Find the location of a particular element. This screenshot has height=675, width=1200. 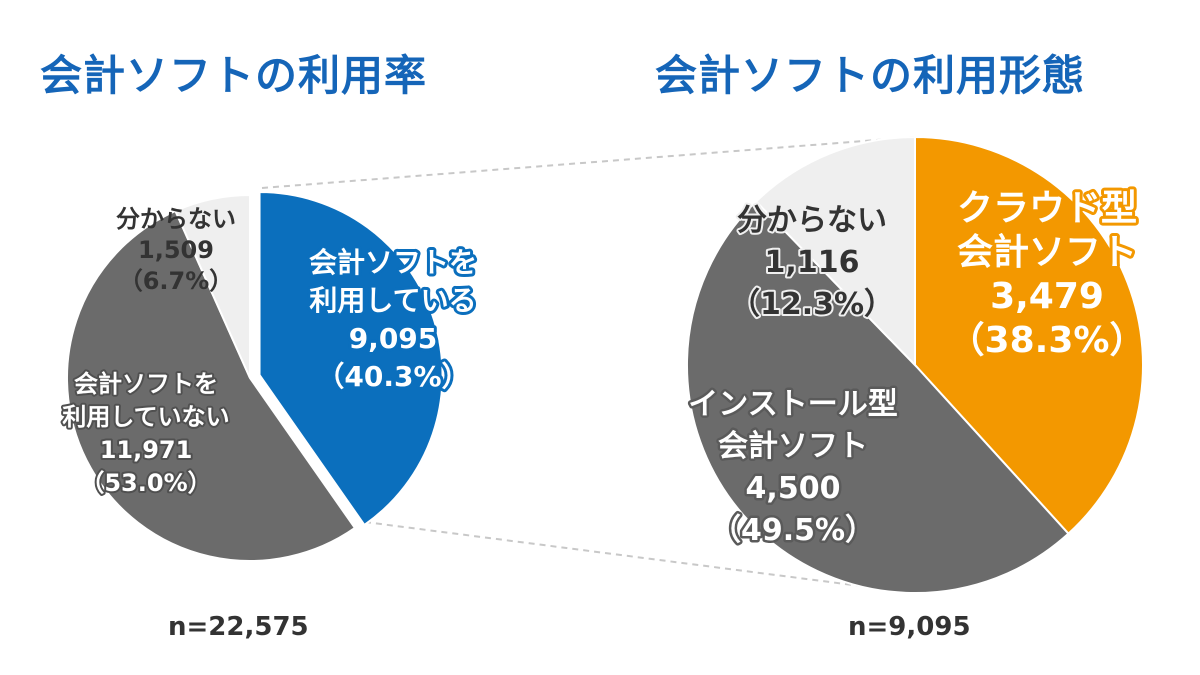

left-sample-size: n=22,575 is located at coordinates (238, 627).